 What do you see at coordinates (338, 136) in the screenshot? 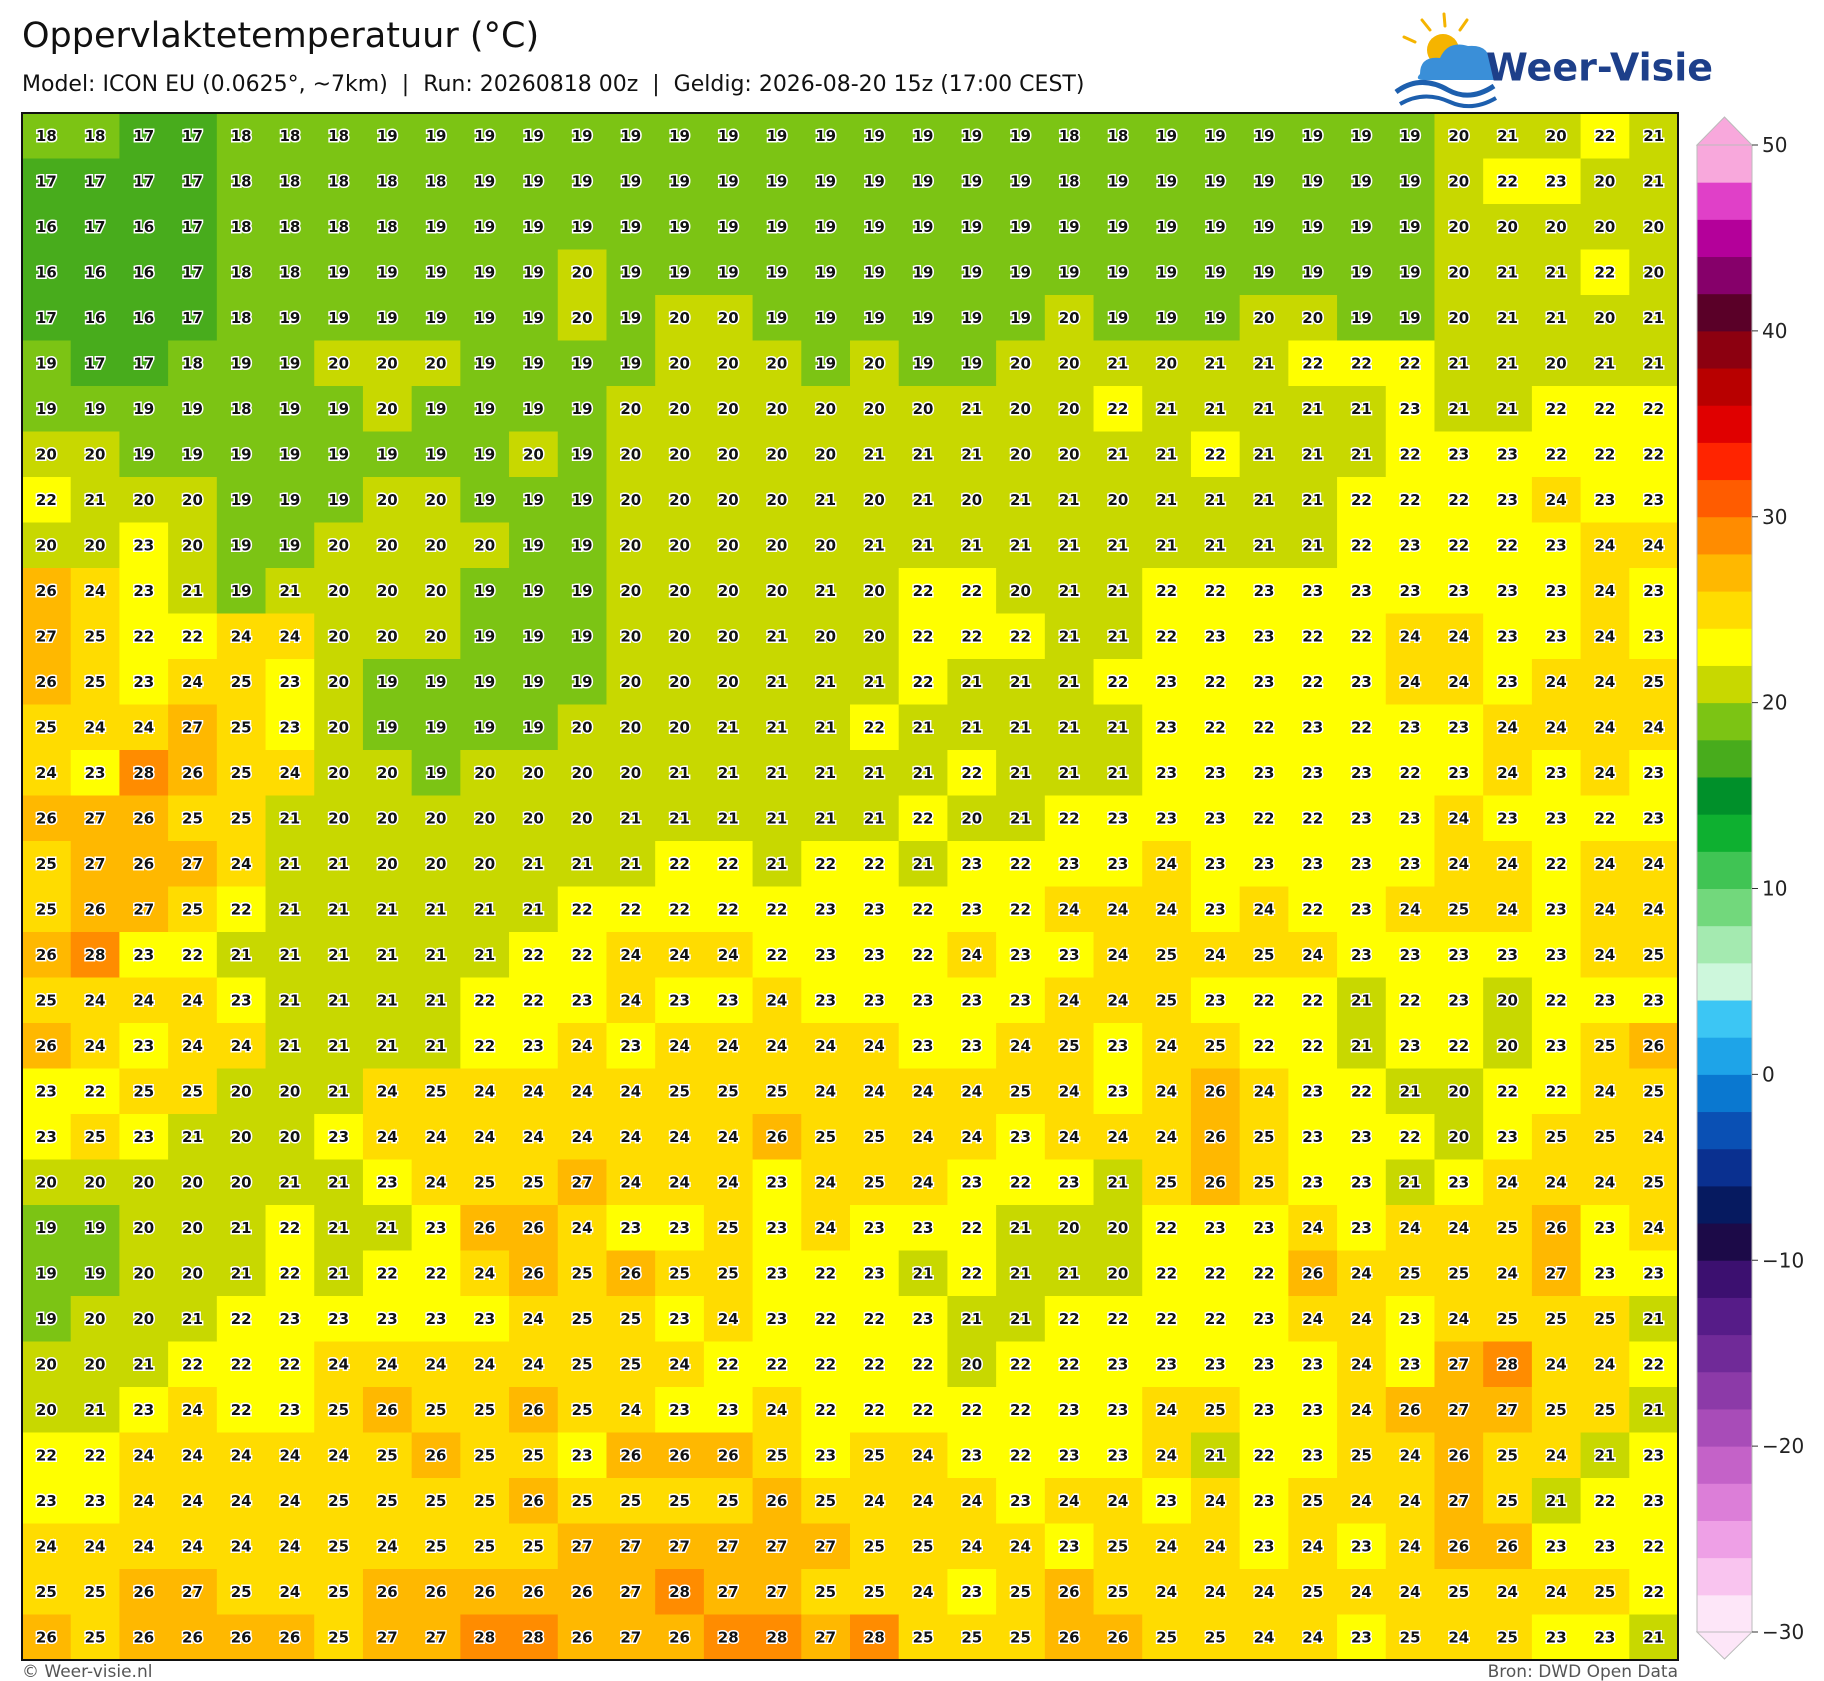
I see `temperature-label: 18` at bounding box center [338, 136].